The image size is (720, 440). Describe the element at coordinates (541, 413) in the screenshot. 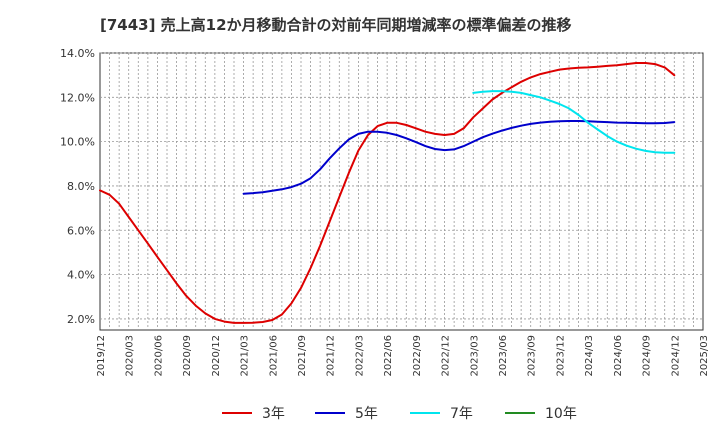

I see `legend-item: 10年` at that location.